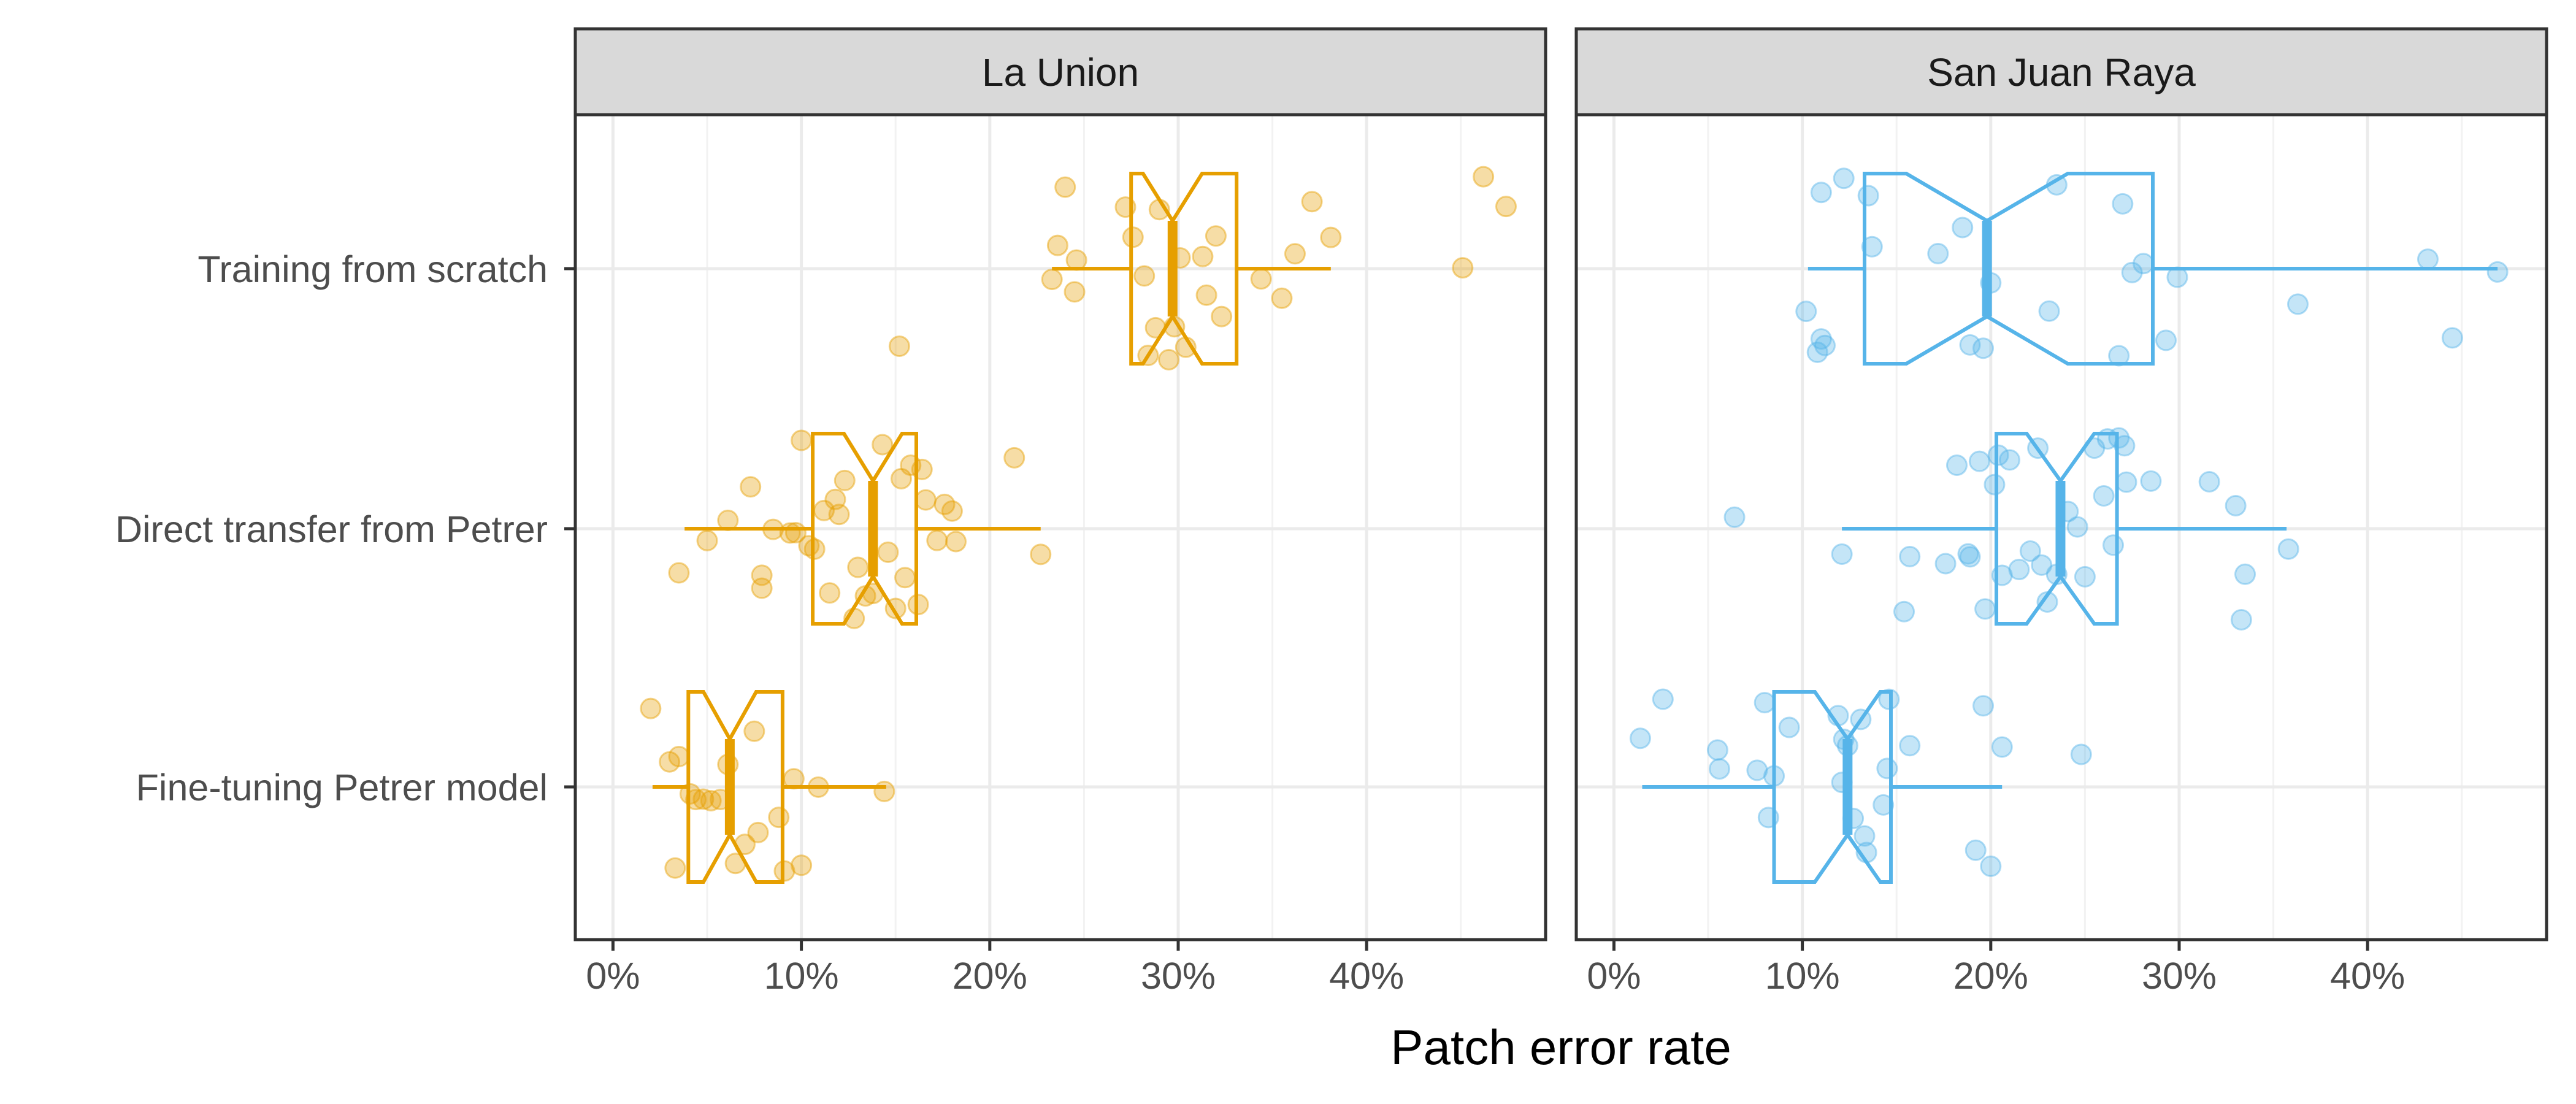  I want to click on y-tick-label: Fine-tuning Petrer model, so click(342, 787).